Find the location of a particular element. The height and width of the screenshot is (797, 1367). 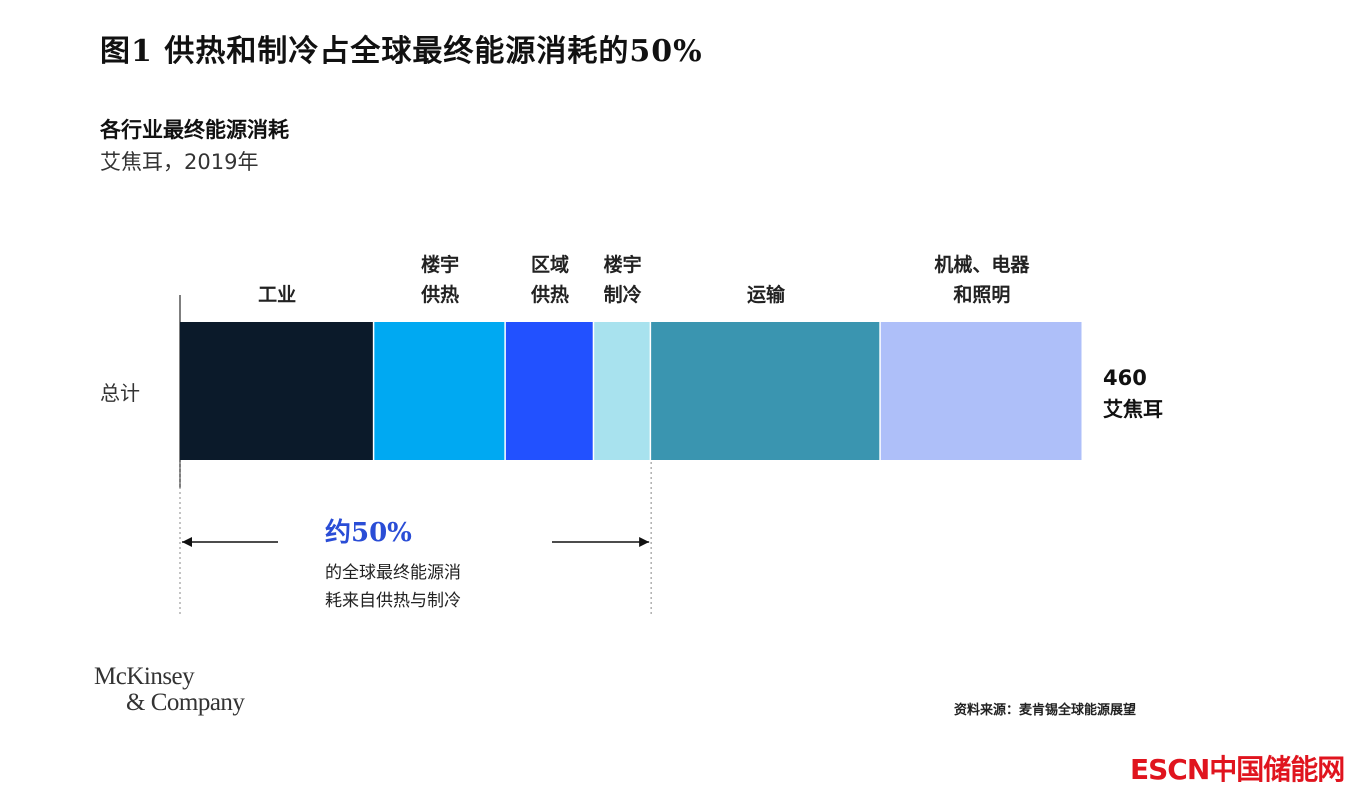

annotation-line-2: 耗来自供热与制冷 is located at coordinates (393, 601).